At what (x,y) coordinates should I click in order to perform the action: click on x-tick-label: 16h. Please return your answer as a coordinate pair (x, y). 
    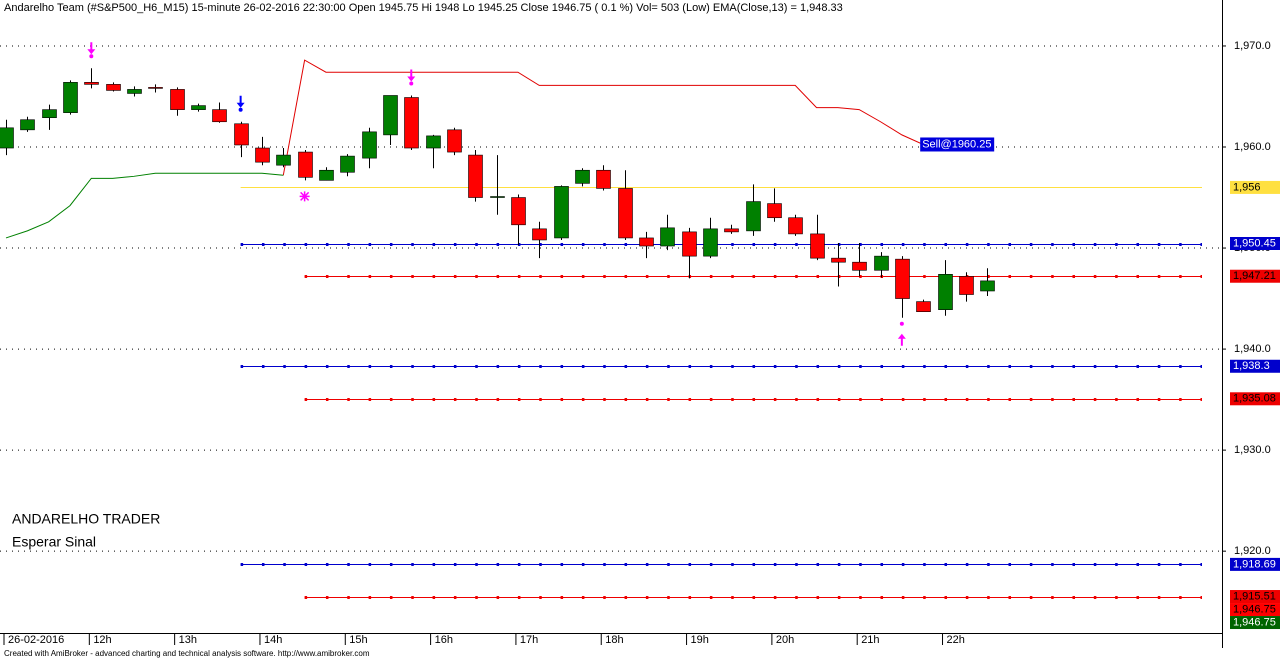
    Looking at the image, I should click on (444, 640).